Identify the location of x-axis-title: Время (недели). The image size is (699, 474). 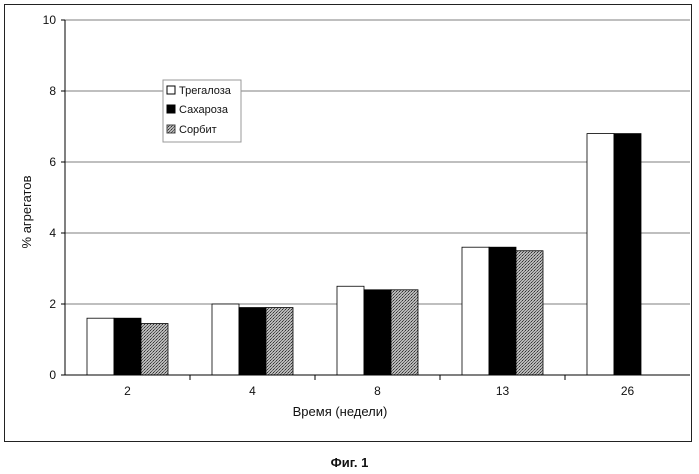
(340, 411).